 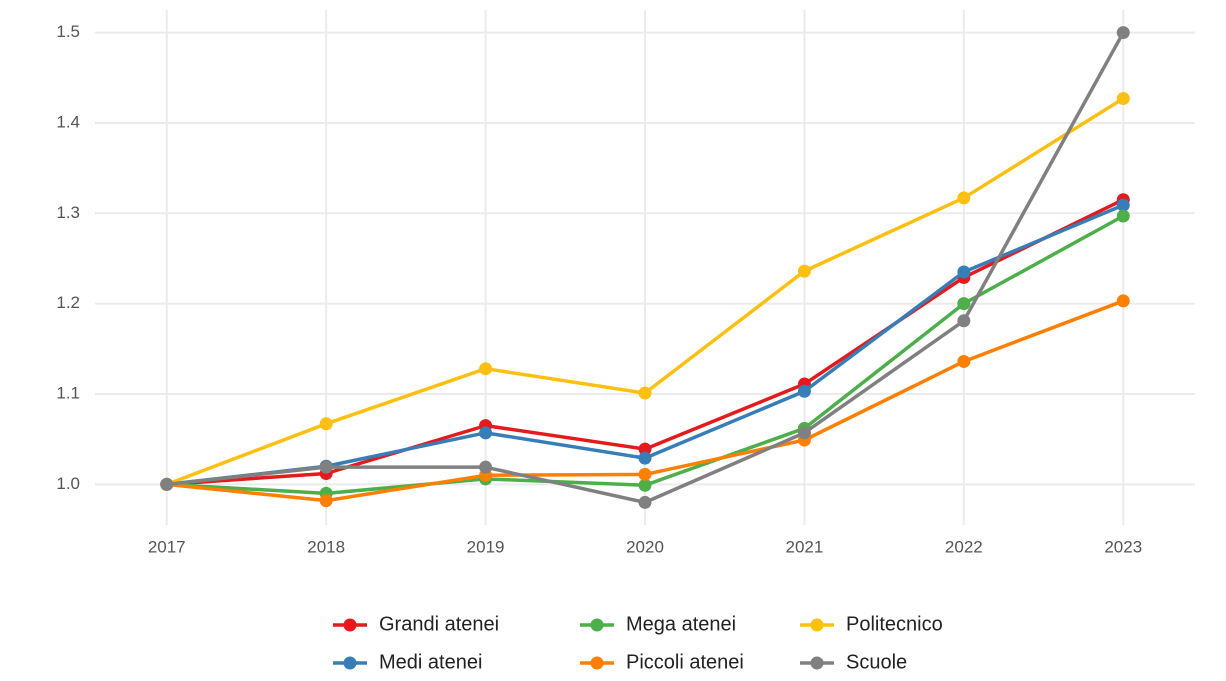 What do you see at coordinates (439, 624) in the screenshot?
I see `legend-label: Grandi atenei` at bounding box center [439, 624].